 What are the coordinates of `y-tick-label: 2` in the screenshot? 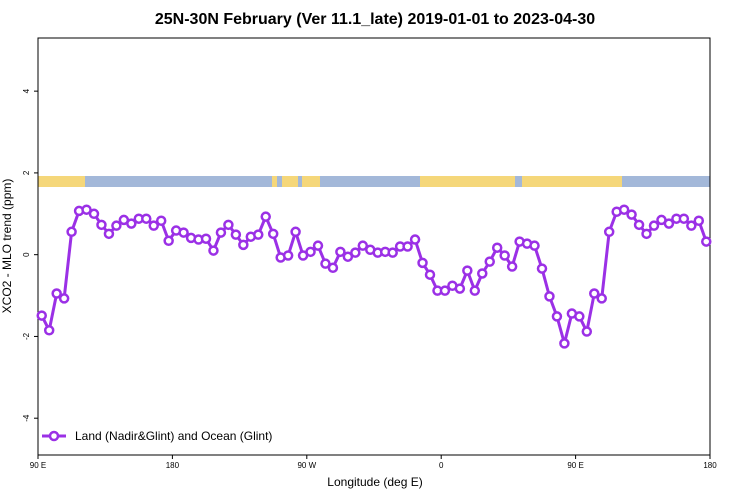 It's located at (26, 172).